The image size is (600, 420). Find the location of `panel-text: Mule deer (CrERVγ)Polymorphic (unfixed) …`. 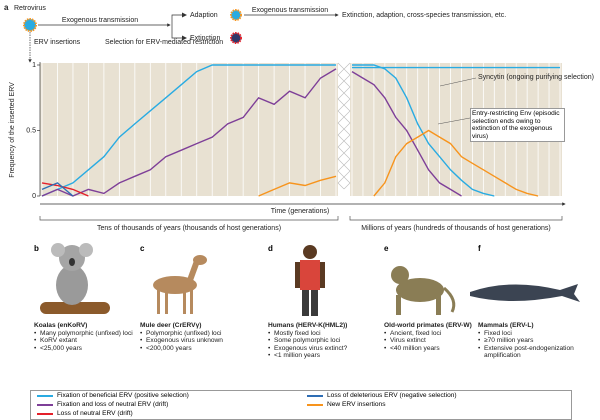

panel-text: Mule deer (CrERVγ)Polymorphic (unfixed) … is located at coordinates (194, 337).